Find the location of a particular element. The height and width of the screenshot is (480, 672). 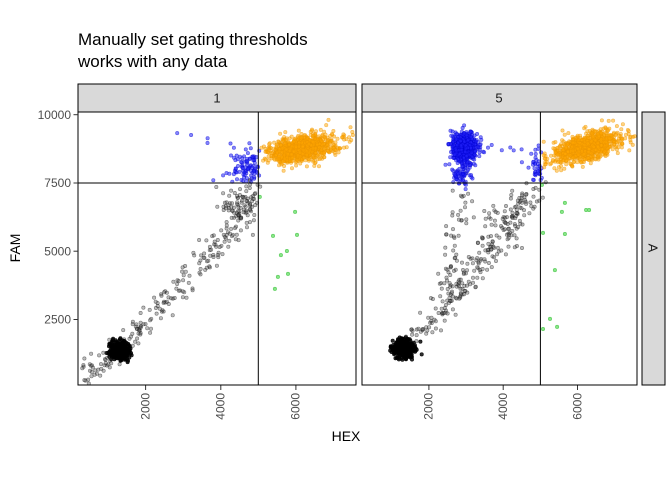

y-tick-label: 5000 is located at coordinates (57, 251).